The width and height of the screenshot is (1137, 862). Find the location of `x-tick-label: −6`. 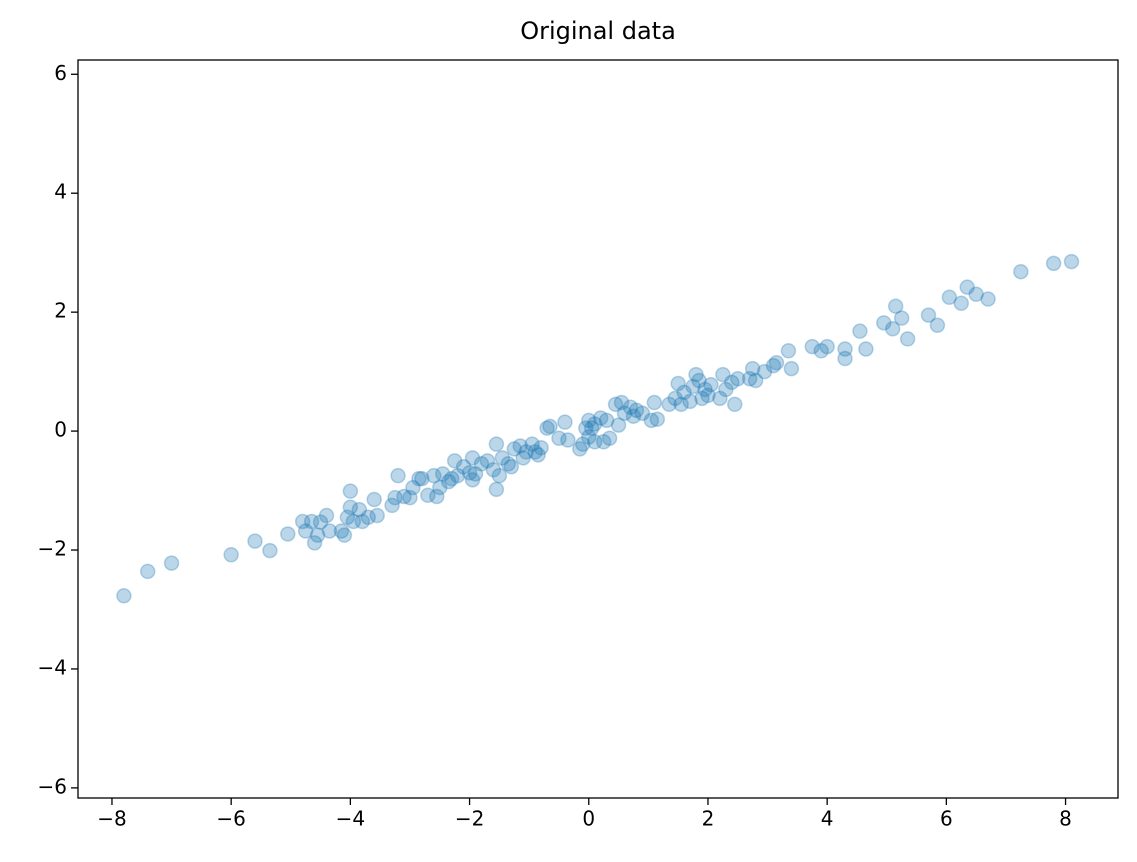

x-tick-label: −6 is located at coordinates (230, 819).